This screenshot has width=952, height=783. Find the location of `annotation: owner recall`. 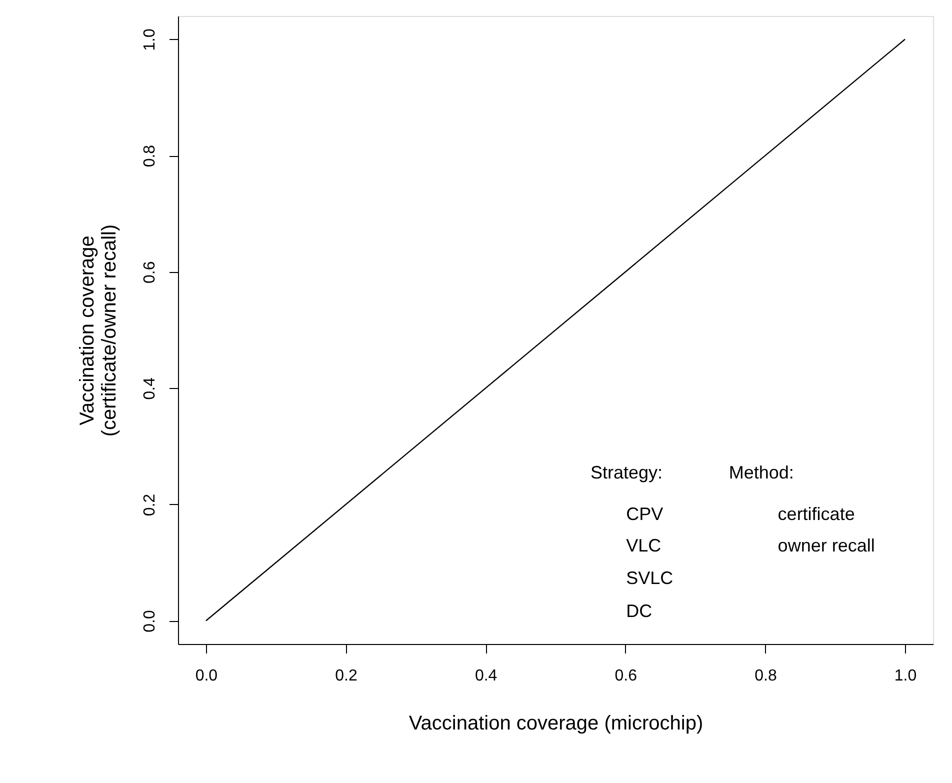

annotation: owner recall is located at coordinates (826, 545).